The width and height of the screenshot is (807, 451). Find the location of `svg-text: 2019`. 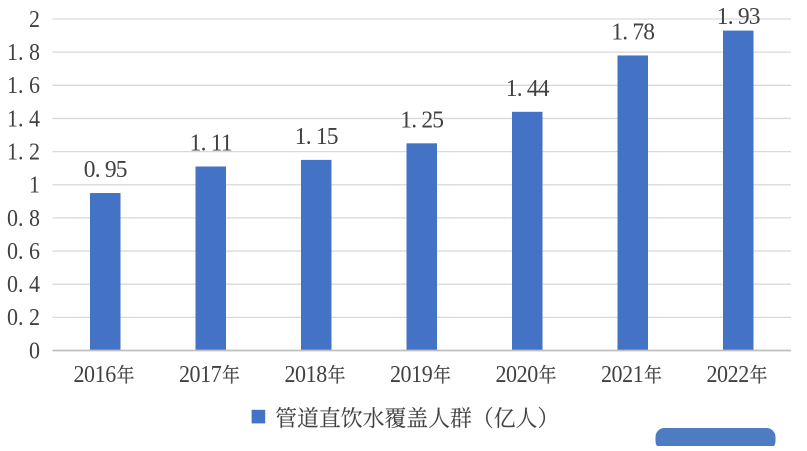

svg-text: 2019 is located at coordinates (411, 373).